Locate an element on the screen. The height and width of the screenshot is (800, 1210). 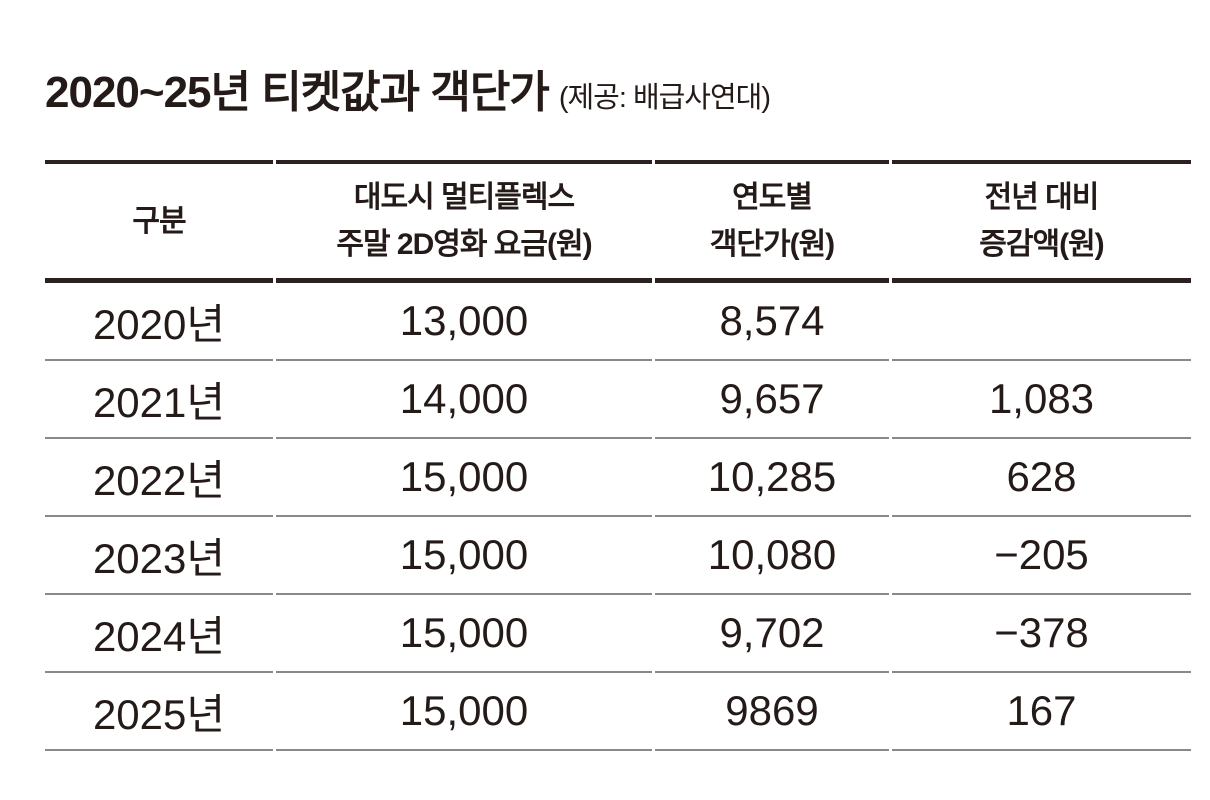
cell-yoy-change is located at coordinates (1041, 322).